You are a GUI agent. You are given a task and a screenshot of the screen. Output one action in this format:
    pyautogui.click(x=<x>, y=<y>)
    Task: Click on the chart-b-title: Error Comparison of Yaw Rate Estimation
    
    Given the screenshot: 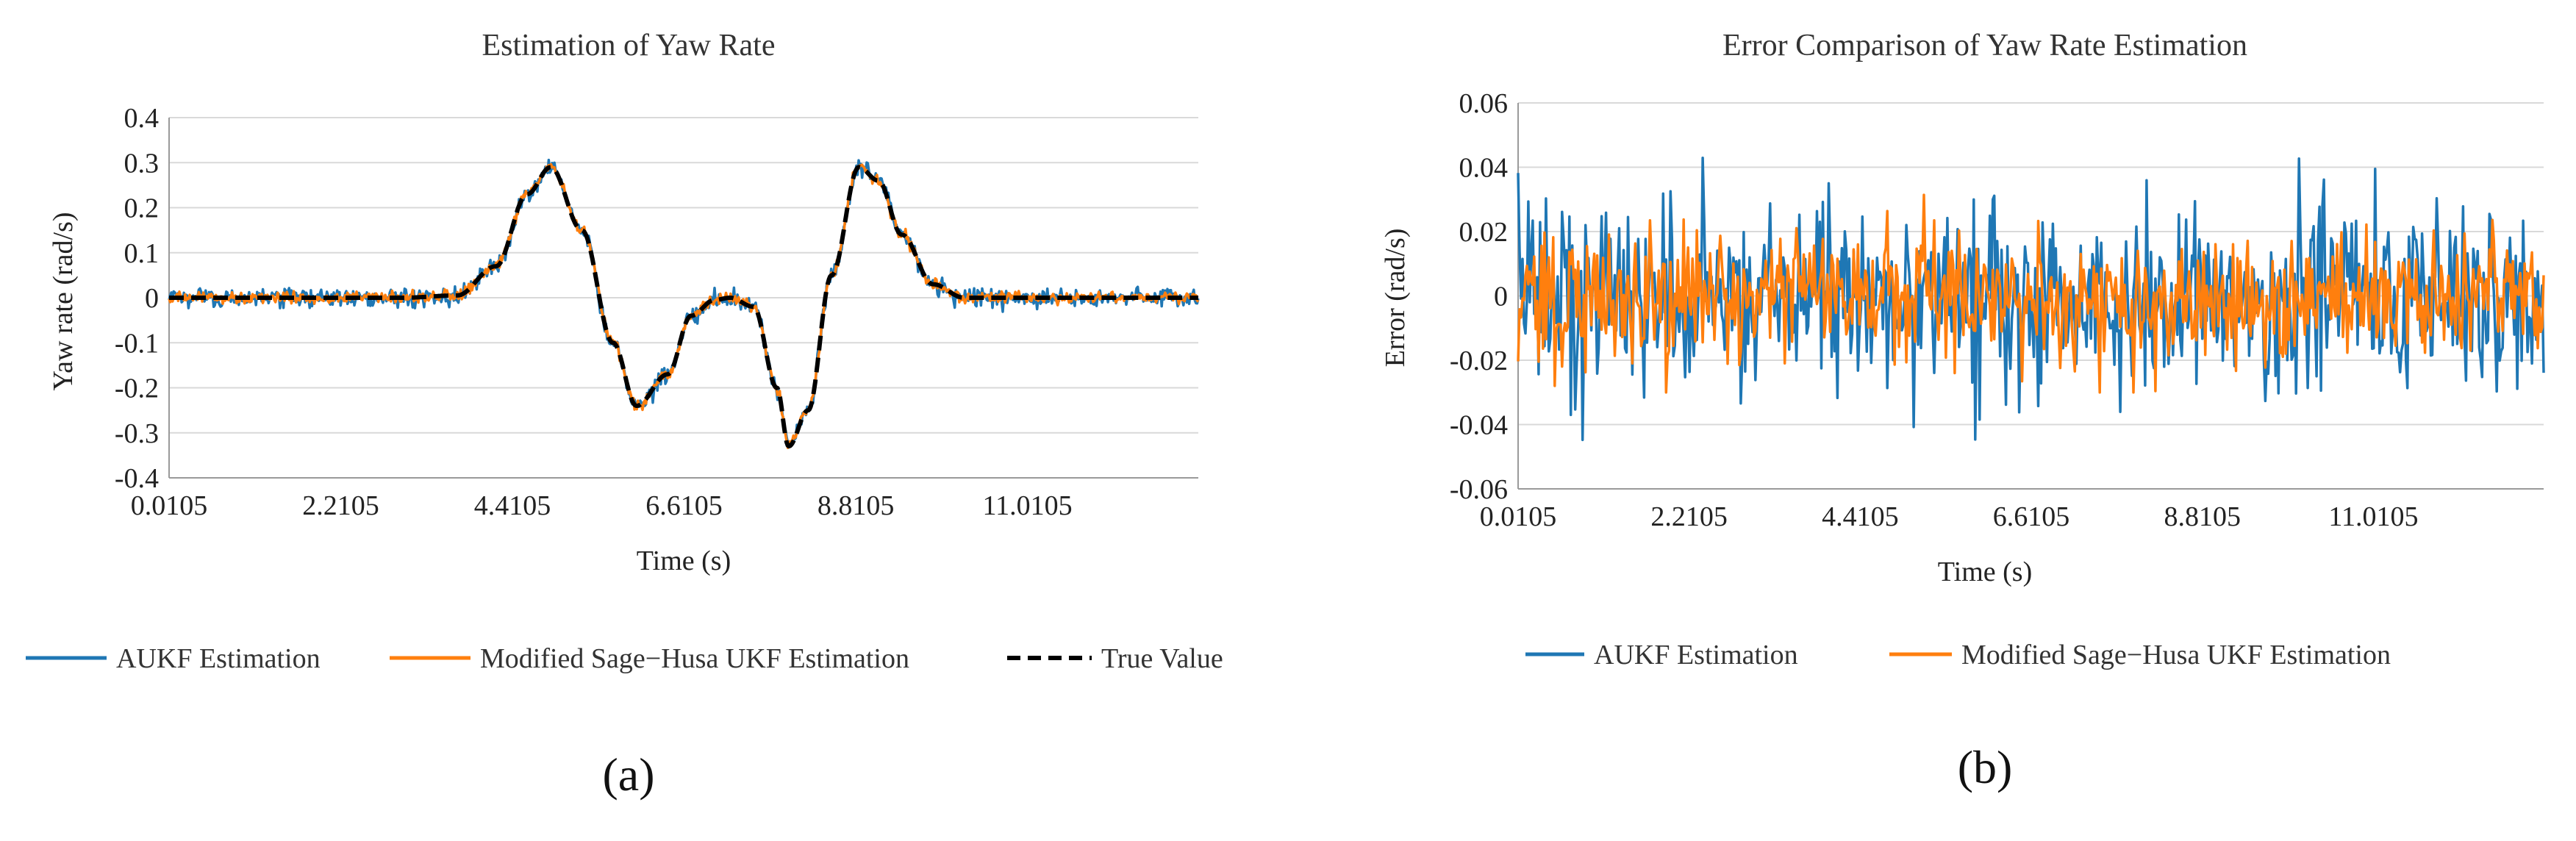 What is the action you would take?
    pyautogui.click(x=1985, y=45)
    